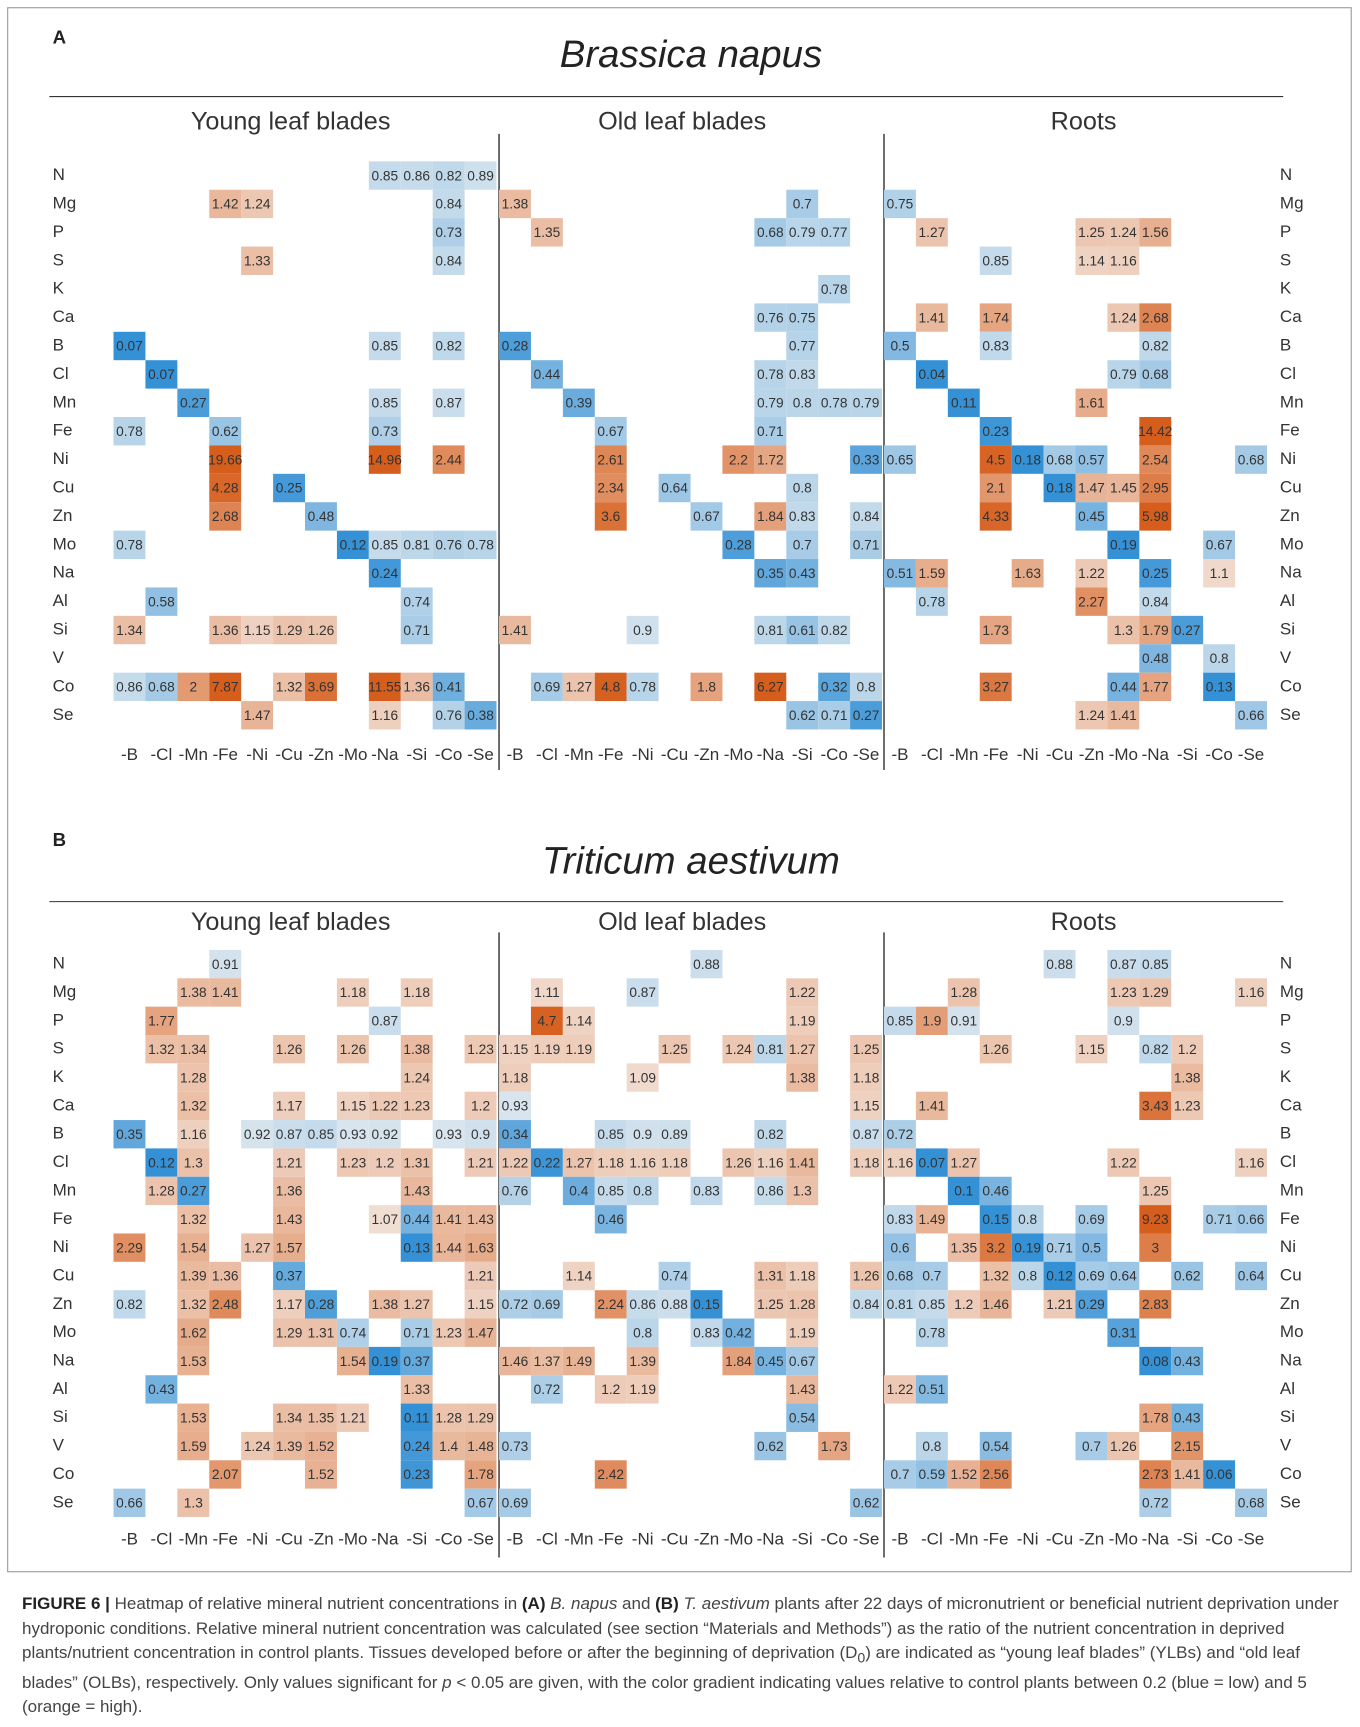 This screenshot has width=1360, height=1727. Describe the element at coordinates (578, 1538) in the screenshot. I see `column-label: -Mn` at that location.